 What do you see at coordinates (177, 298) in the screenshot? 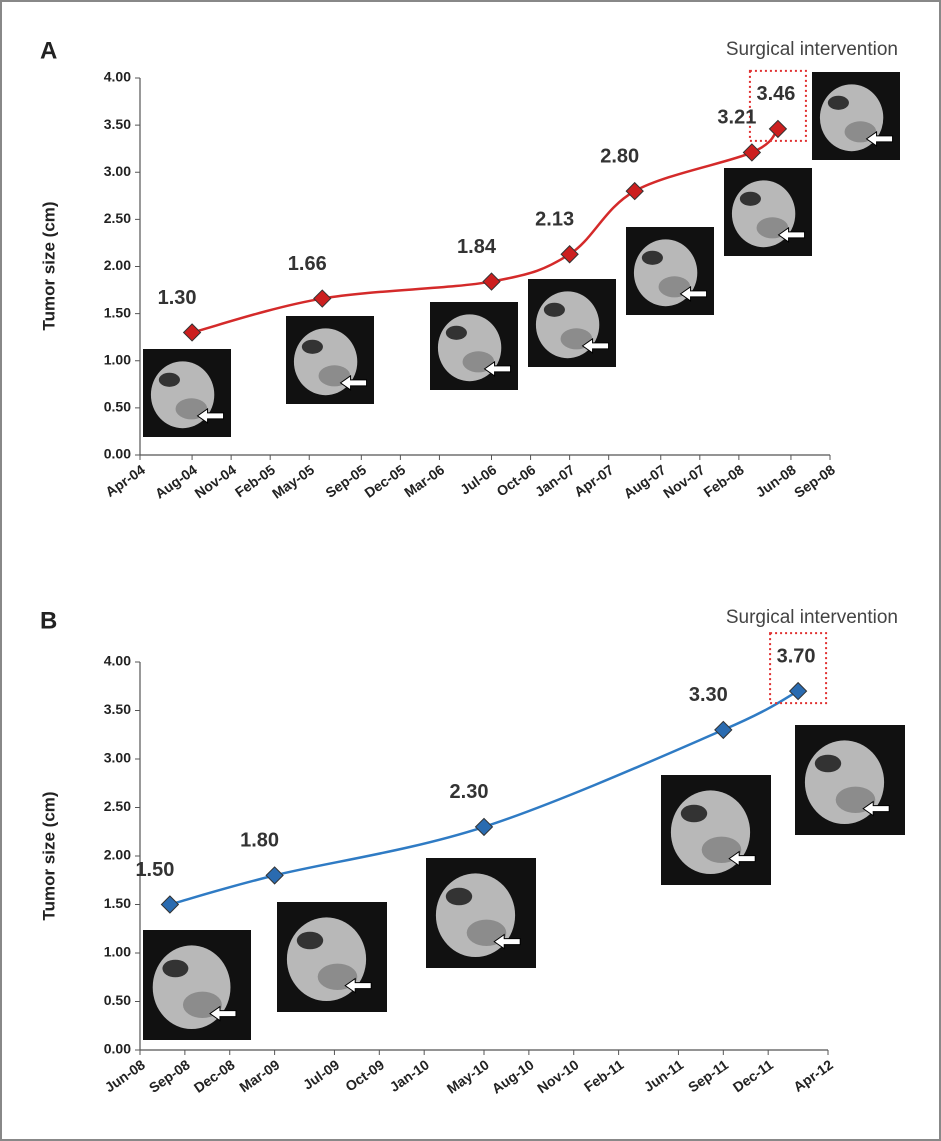
I see `value-label: 1.30` at bounding box center [177, 298].